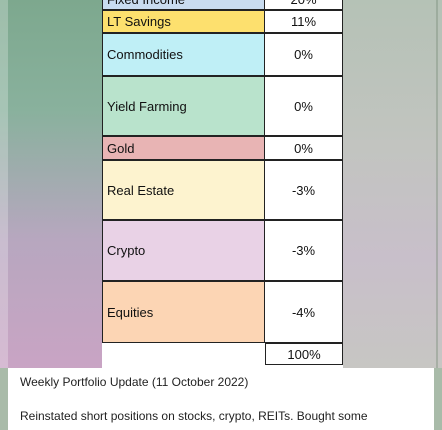 This screenshot has width=442, height=430. I want to click on table-row: Crypto -3%, so click(222, 250).